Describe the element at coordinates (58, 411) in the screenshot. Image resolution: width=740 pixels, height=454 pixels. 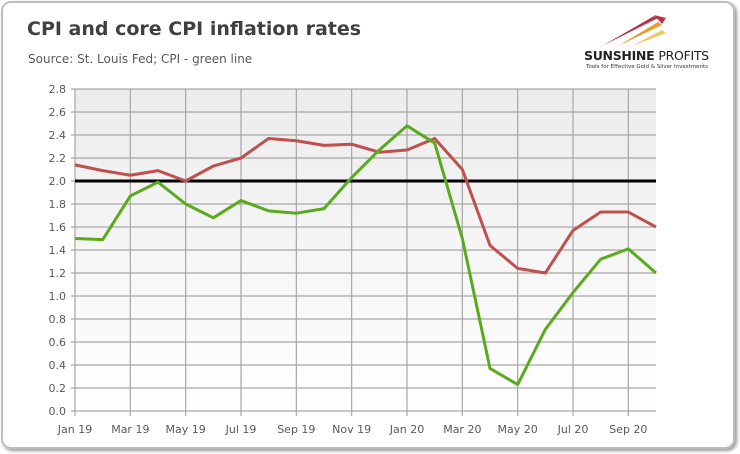
I see `y-tick-label: 0.0` at that location.